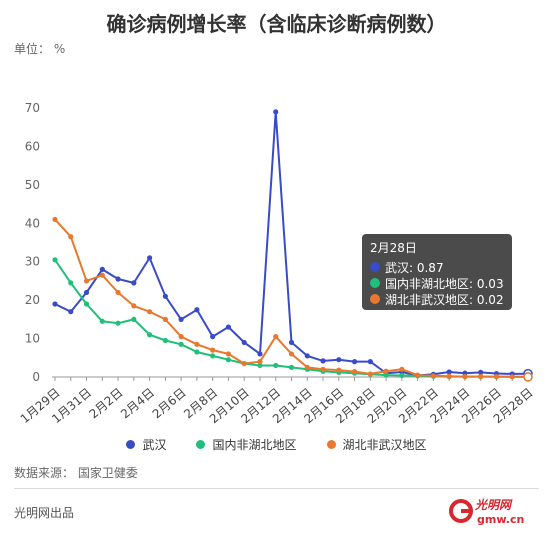 The image size is (553, 538). What do you see at coordinates (32, 223) in the screenshot?
I see `y-tick-label: 40` at bounding box center [32, 223].